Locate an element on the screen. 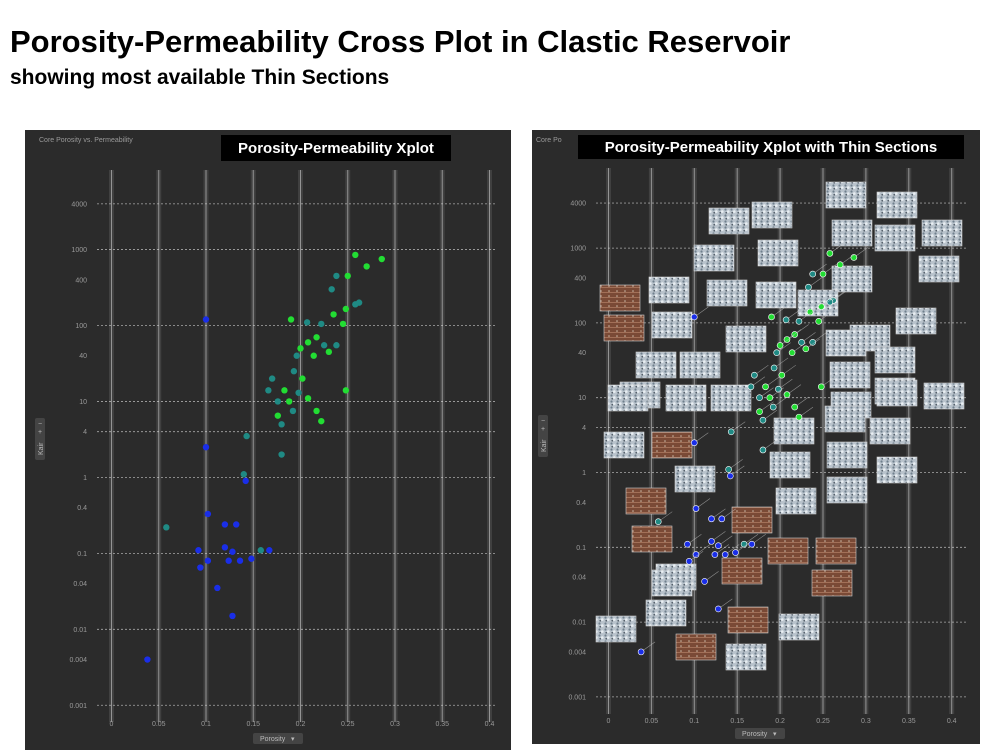  x-axis-selector is located at coordinates (278, 738).